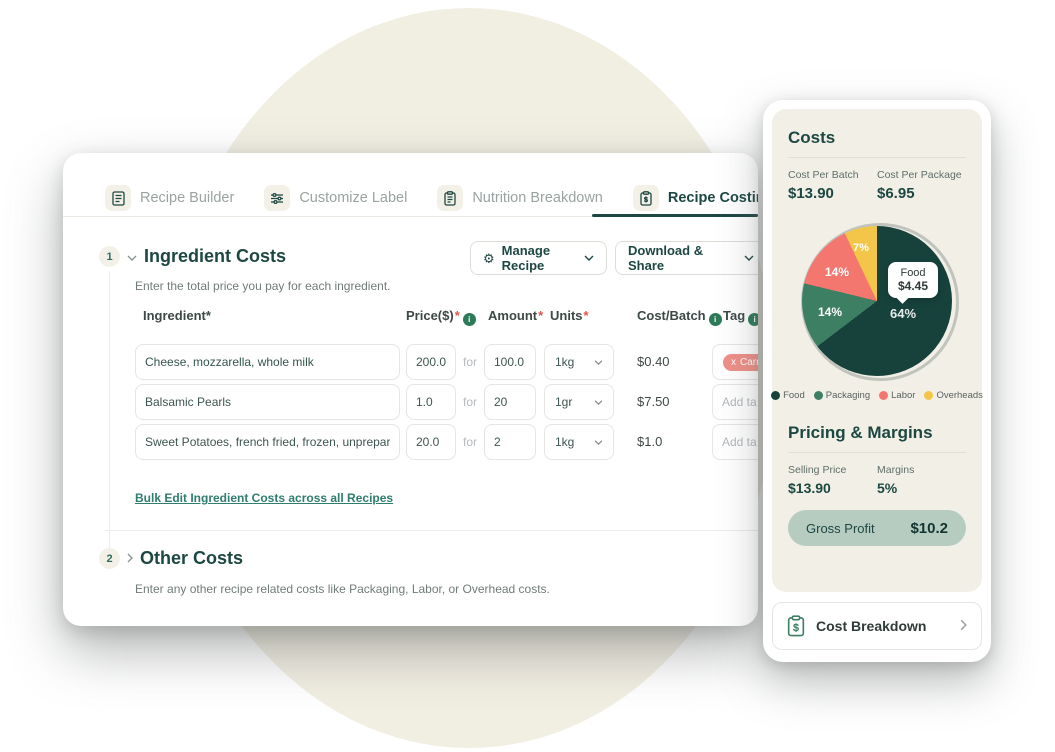 The image size is (1055, 752). I want to click on tag-field: x Carre, so click(735, 362).